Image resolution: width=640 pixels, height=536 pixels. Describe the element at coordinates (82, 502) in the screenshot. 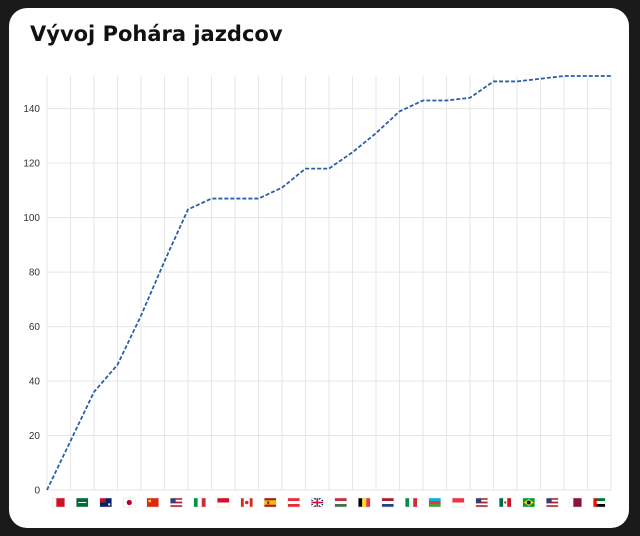

I see `saudi-arabia-flag-icon` at that location.